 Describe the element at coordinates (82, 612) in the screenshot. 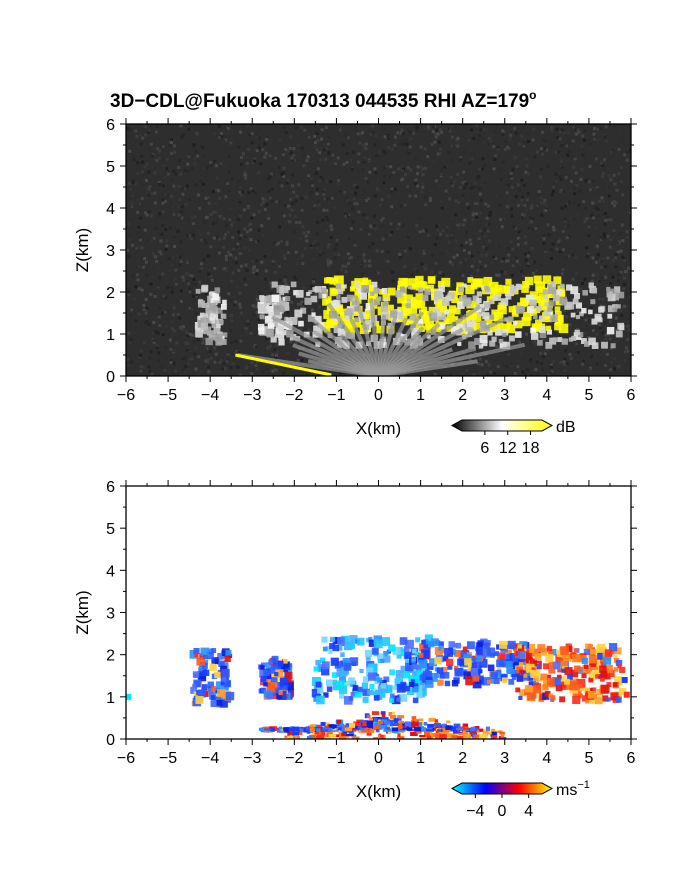

I see `y-axis-label: Z(km)` at that location.